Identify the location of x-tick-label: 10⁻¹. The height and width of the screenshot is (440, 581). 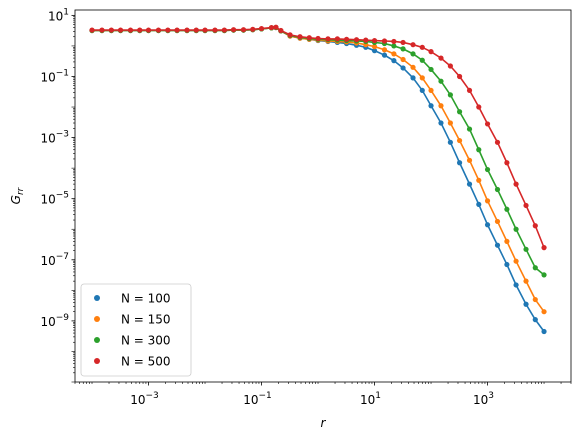
(257, 399).